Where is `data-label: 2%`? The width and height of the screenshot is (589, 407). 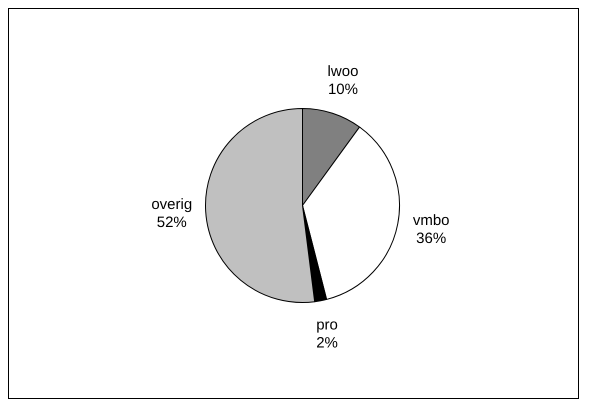 data-label: 2% is located at coordinates (327, 343).